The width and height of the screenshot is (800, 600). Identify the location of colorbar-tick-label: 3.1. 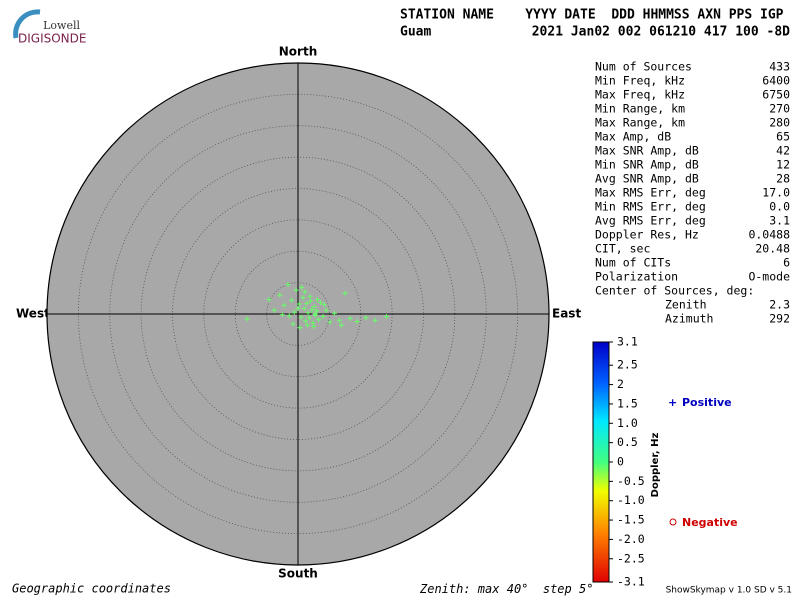
(627, 342).